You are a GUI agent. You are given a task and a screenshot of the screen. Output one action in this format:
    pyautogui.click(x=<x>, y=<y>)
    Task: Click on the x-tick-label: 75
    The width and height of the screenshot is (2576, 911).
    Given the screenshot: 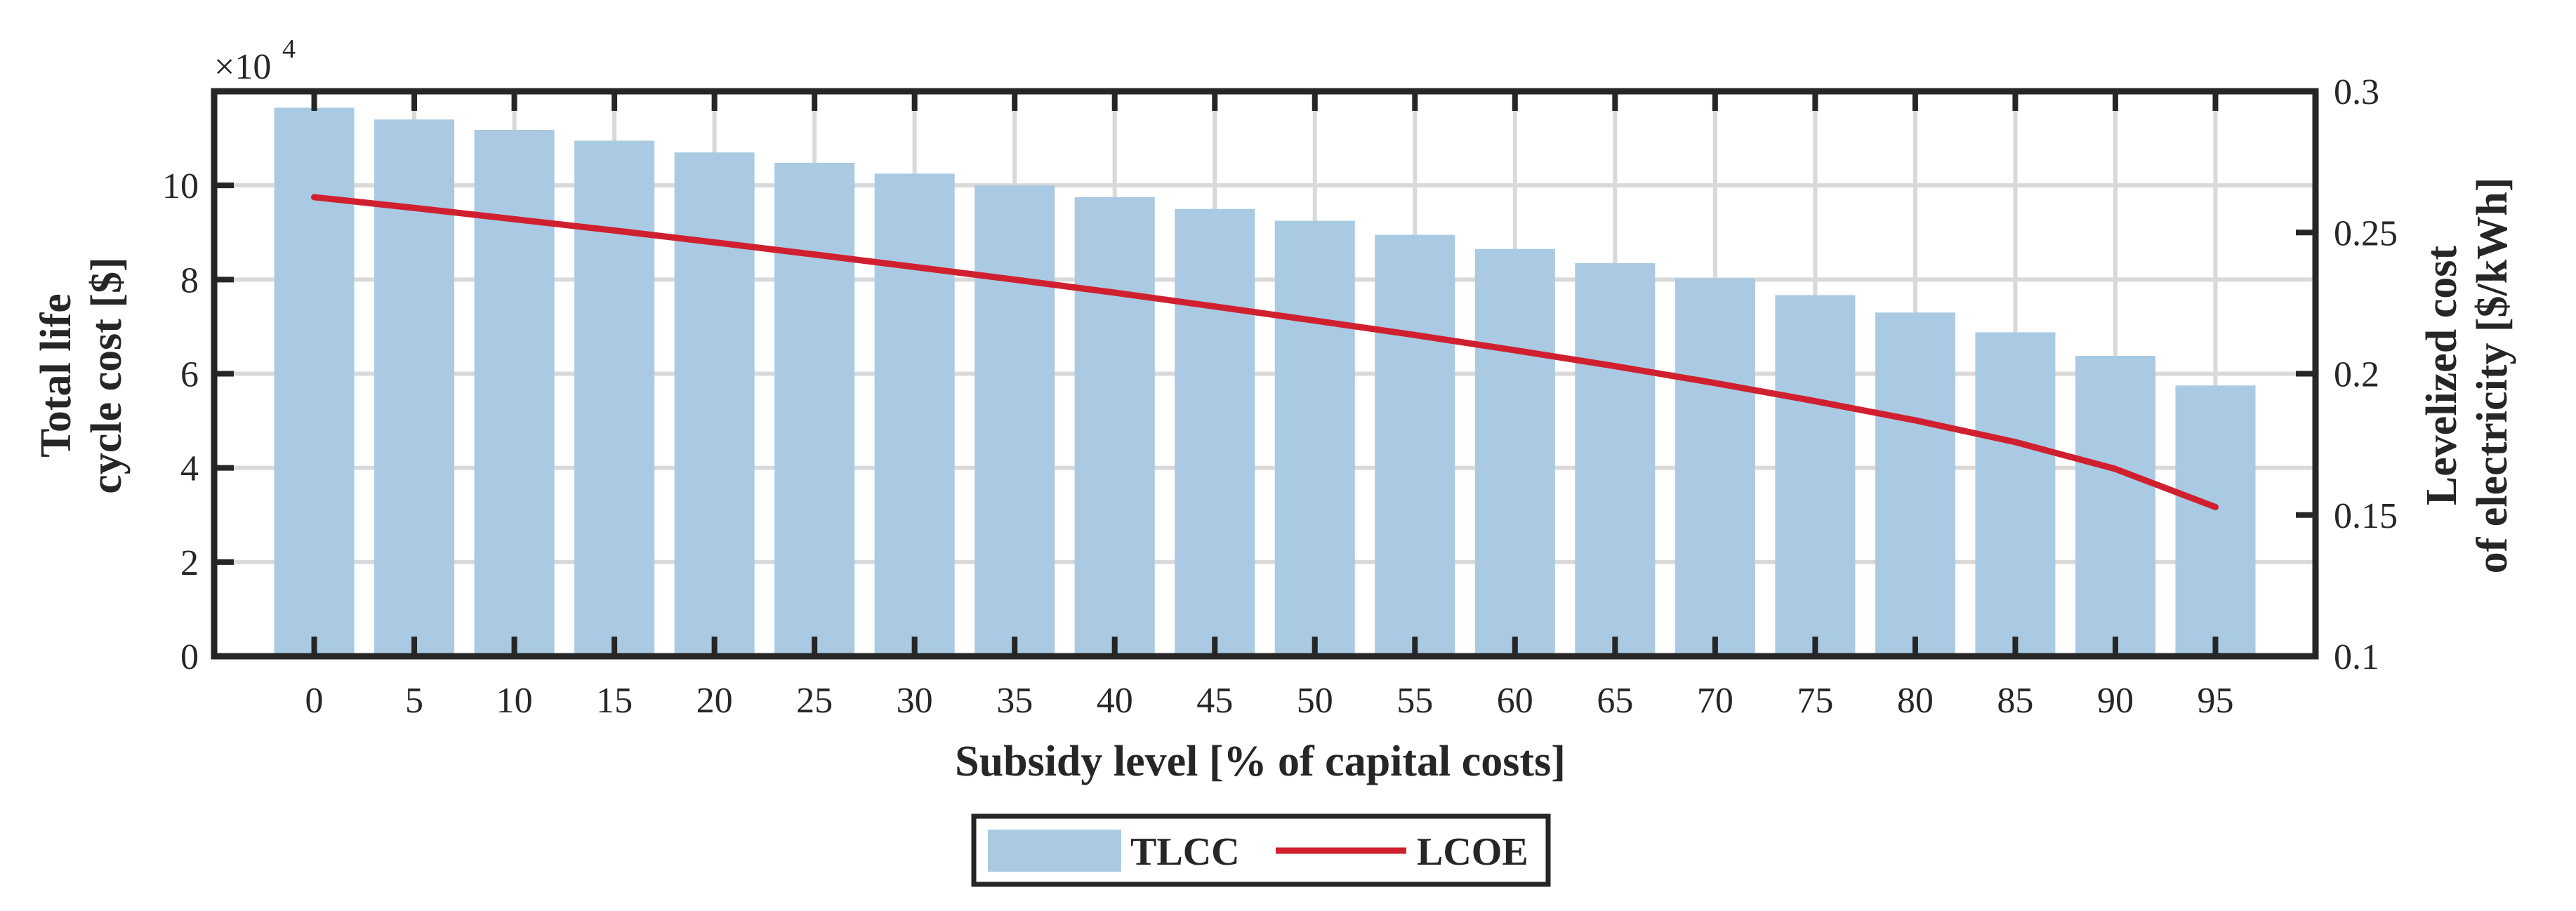 What is the action you would take?
    pyautogui.click(x=1815, y=701)
    